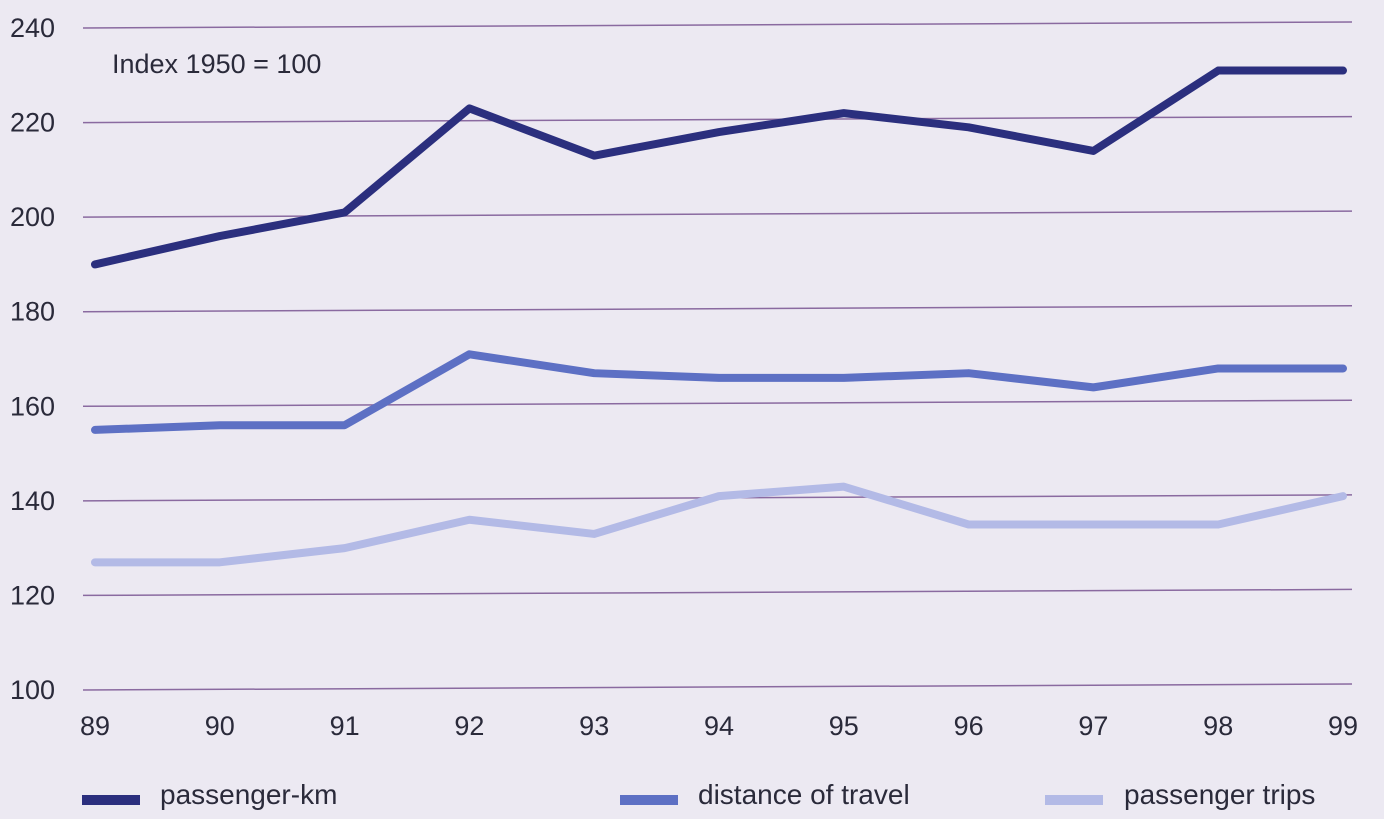  I want to click on x-tick-label: 99, so click(1343, 726).